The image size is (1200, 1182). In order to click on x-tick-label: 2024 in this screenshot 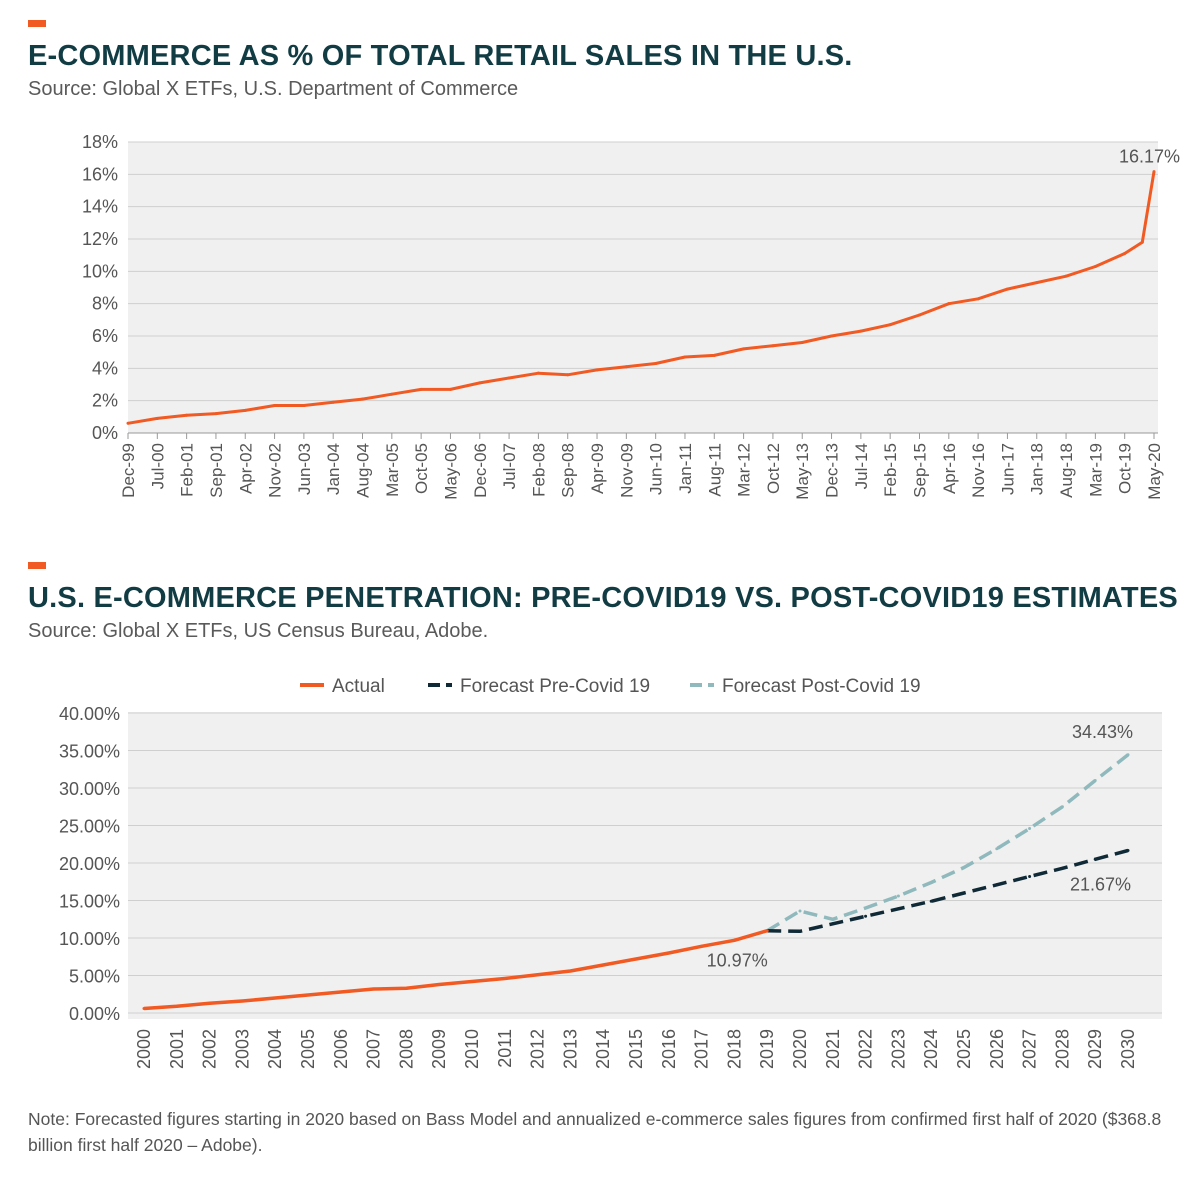, I will do `click(931, 1049)`.